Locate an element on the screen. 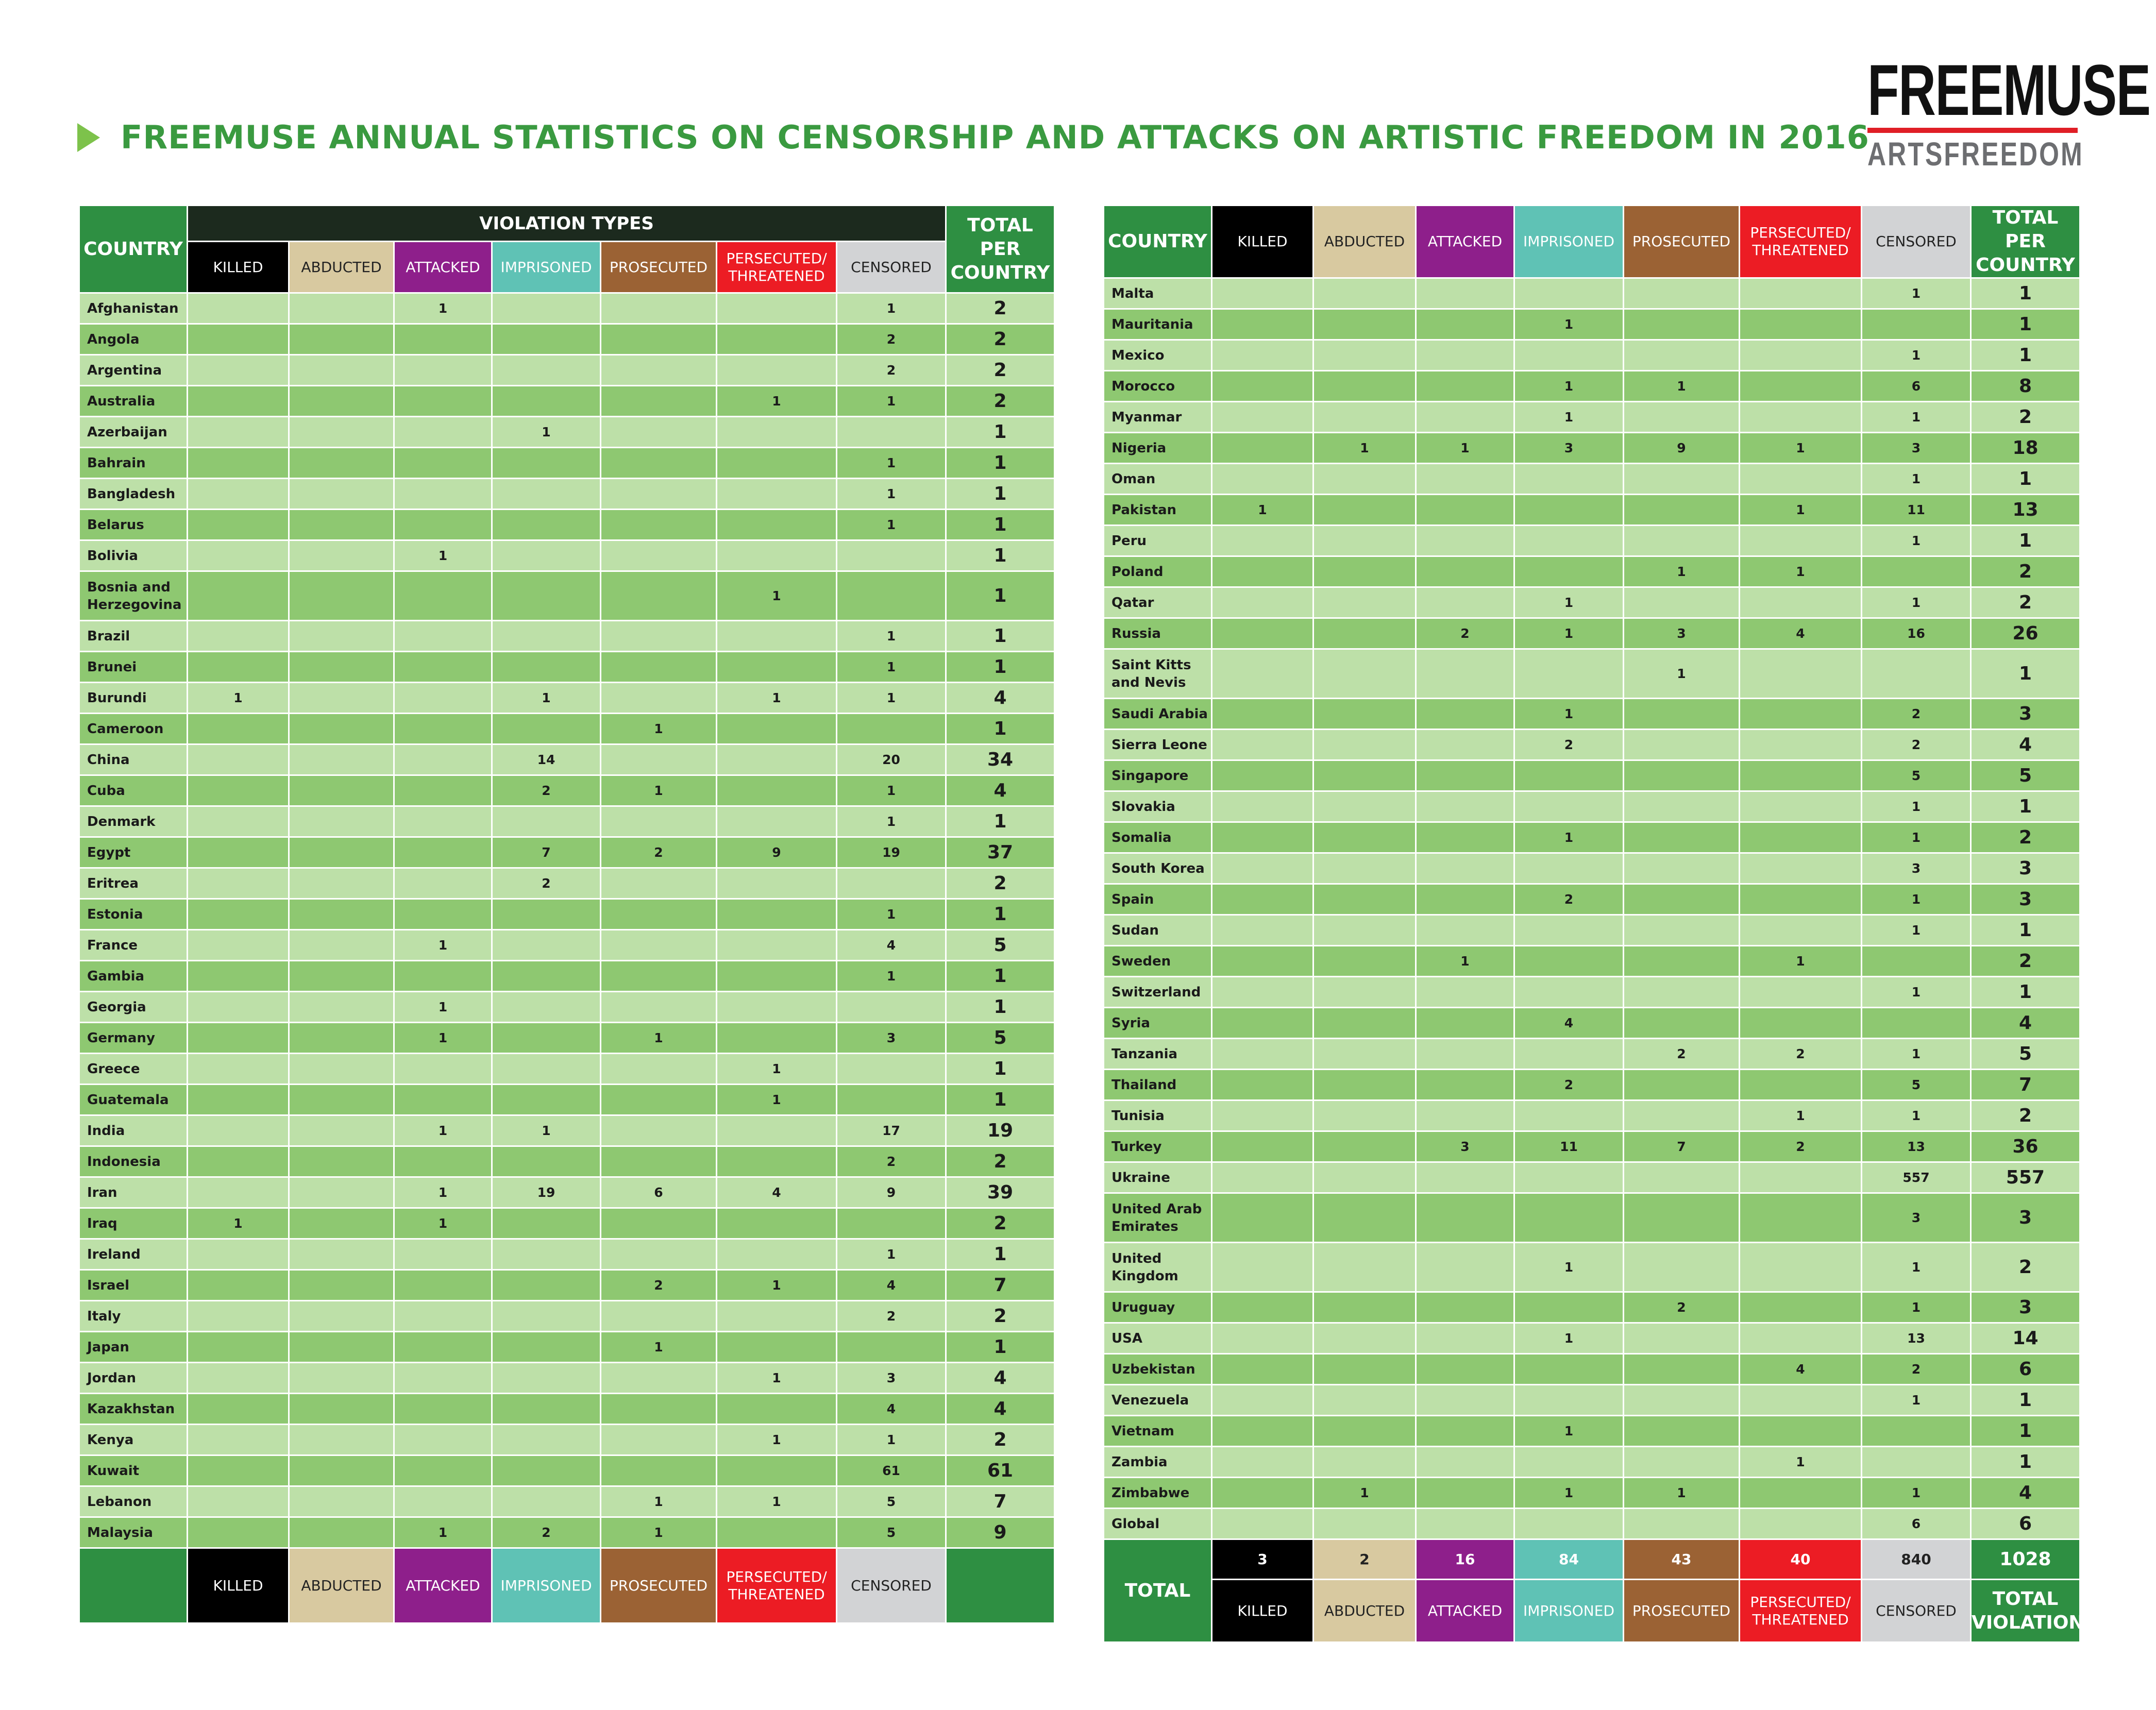  total-attacked: 16 is located at coordinates (1465, 1559).